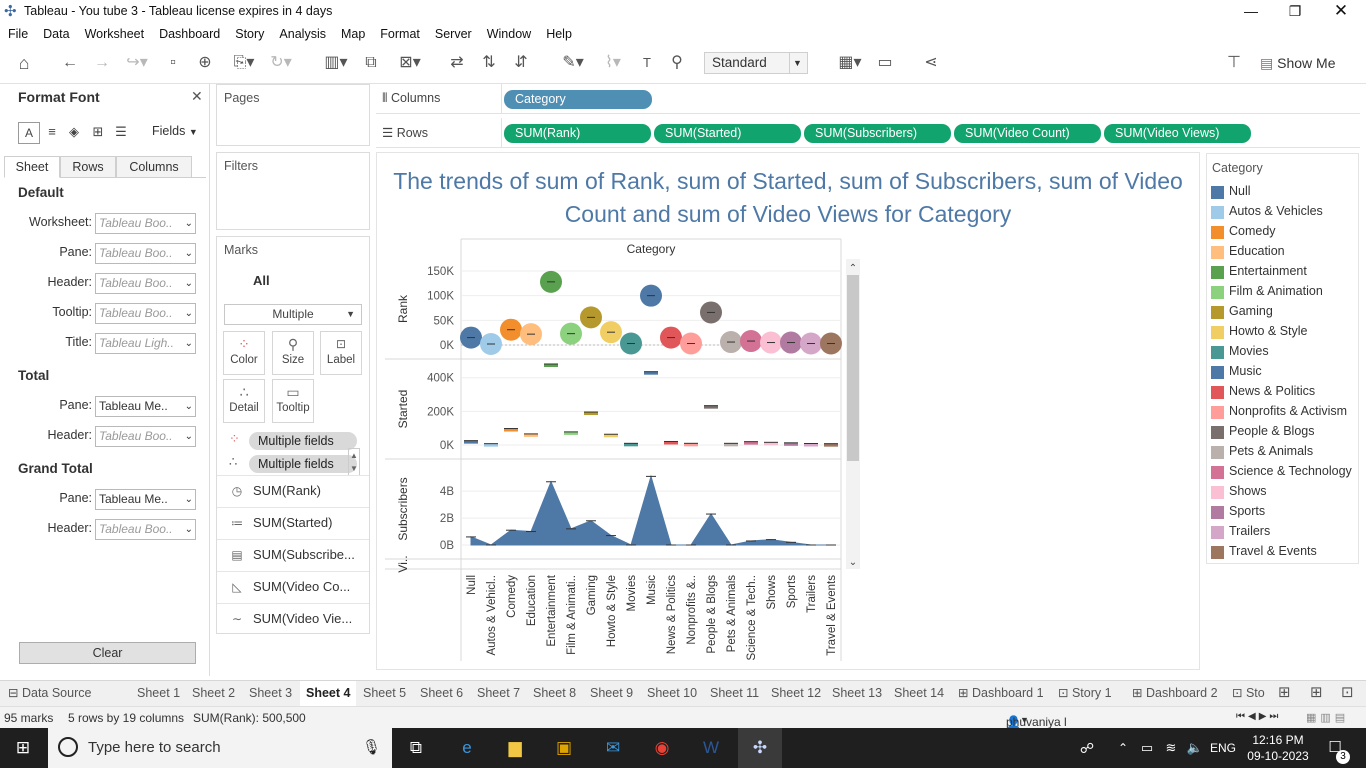  I want to click on presentation-icon: ▭, so click(885, 62).